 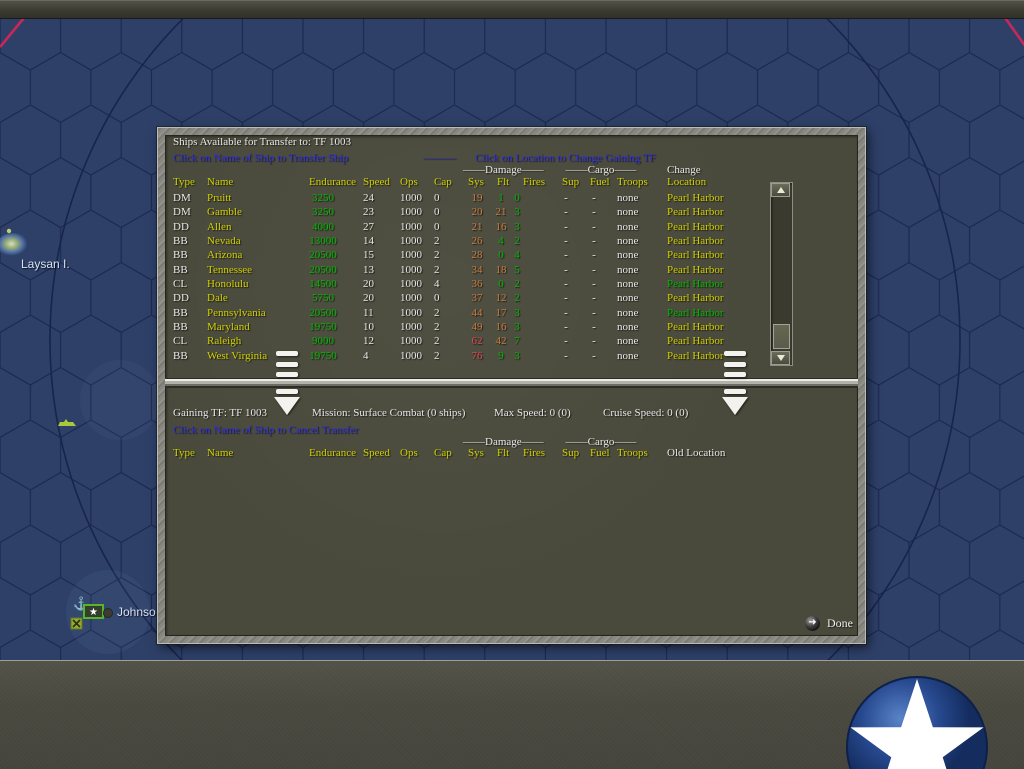 I want to click on instruction-transfer: Click on Name of Ship to Transfer Ship, so click(x=261, y=158).